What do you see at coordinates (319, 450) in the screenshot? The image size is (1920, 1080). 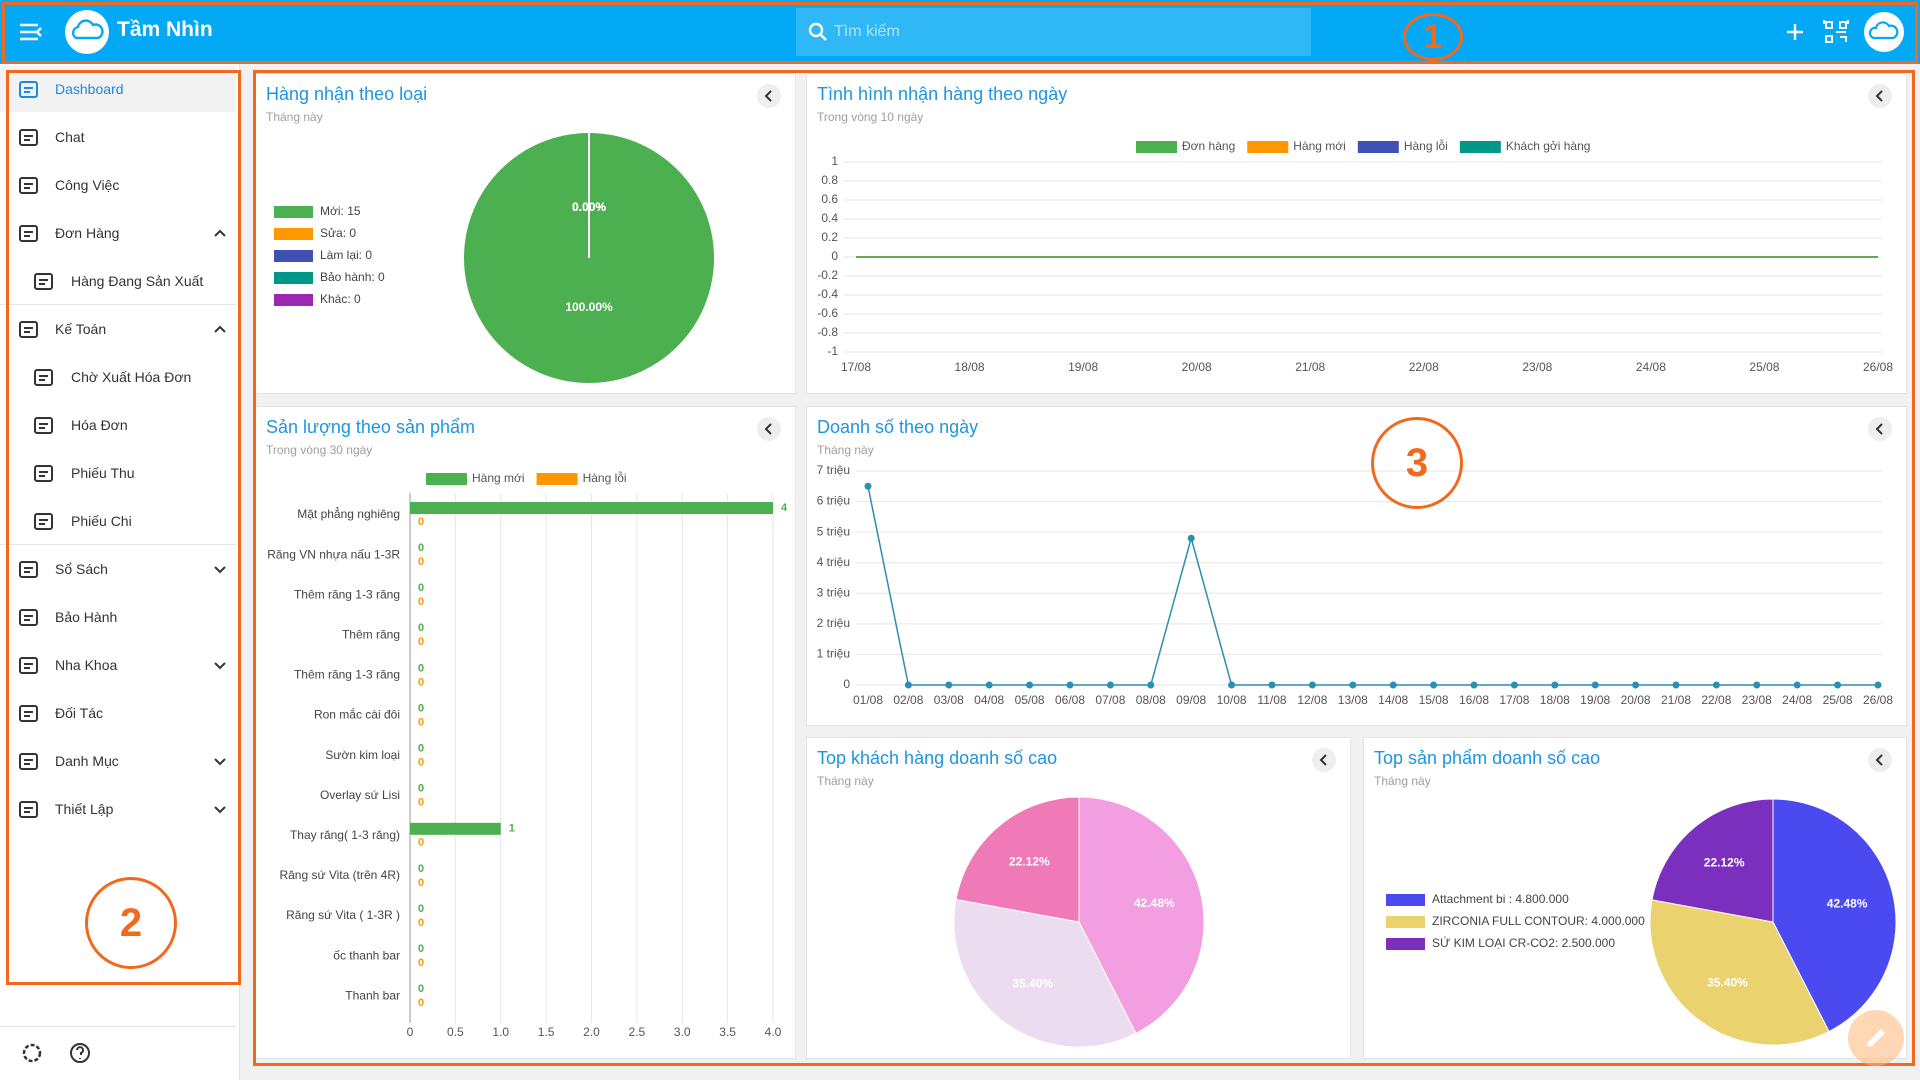 I see `panel-subtitle: Trong vòng 30 ngày` at bounding box center [319, 450].